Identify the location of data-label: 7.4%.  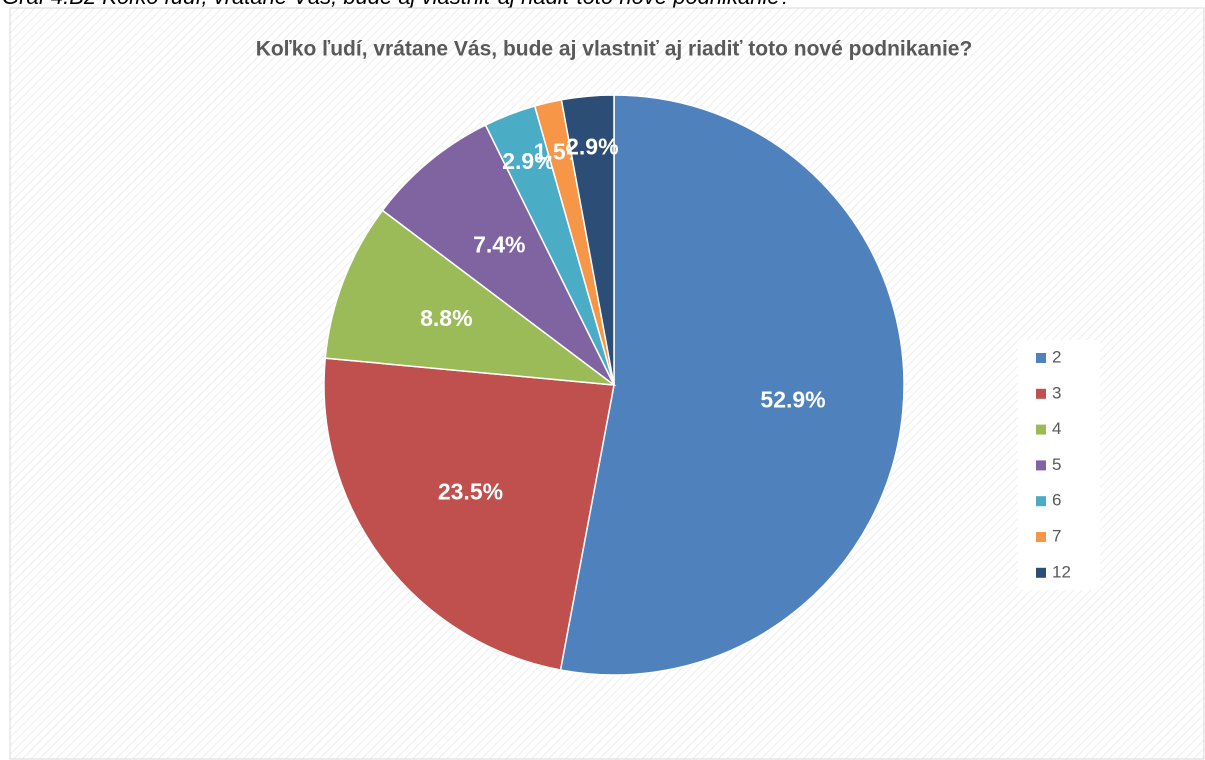
(499, 245).